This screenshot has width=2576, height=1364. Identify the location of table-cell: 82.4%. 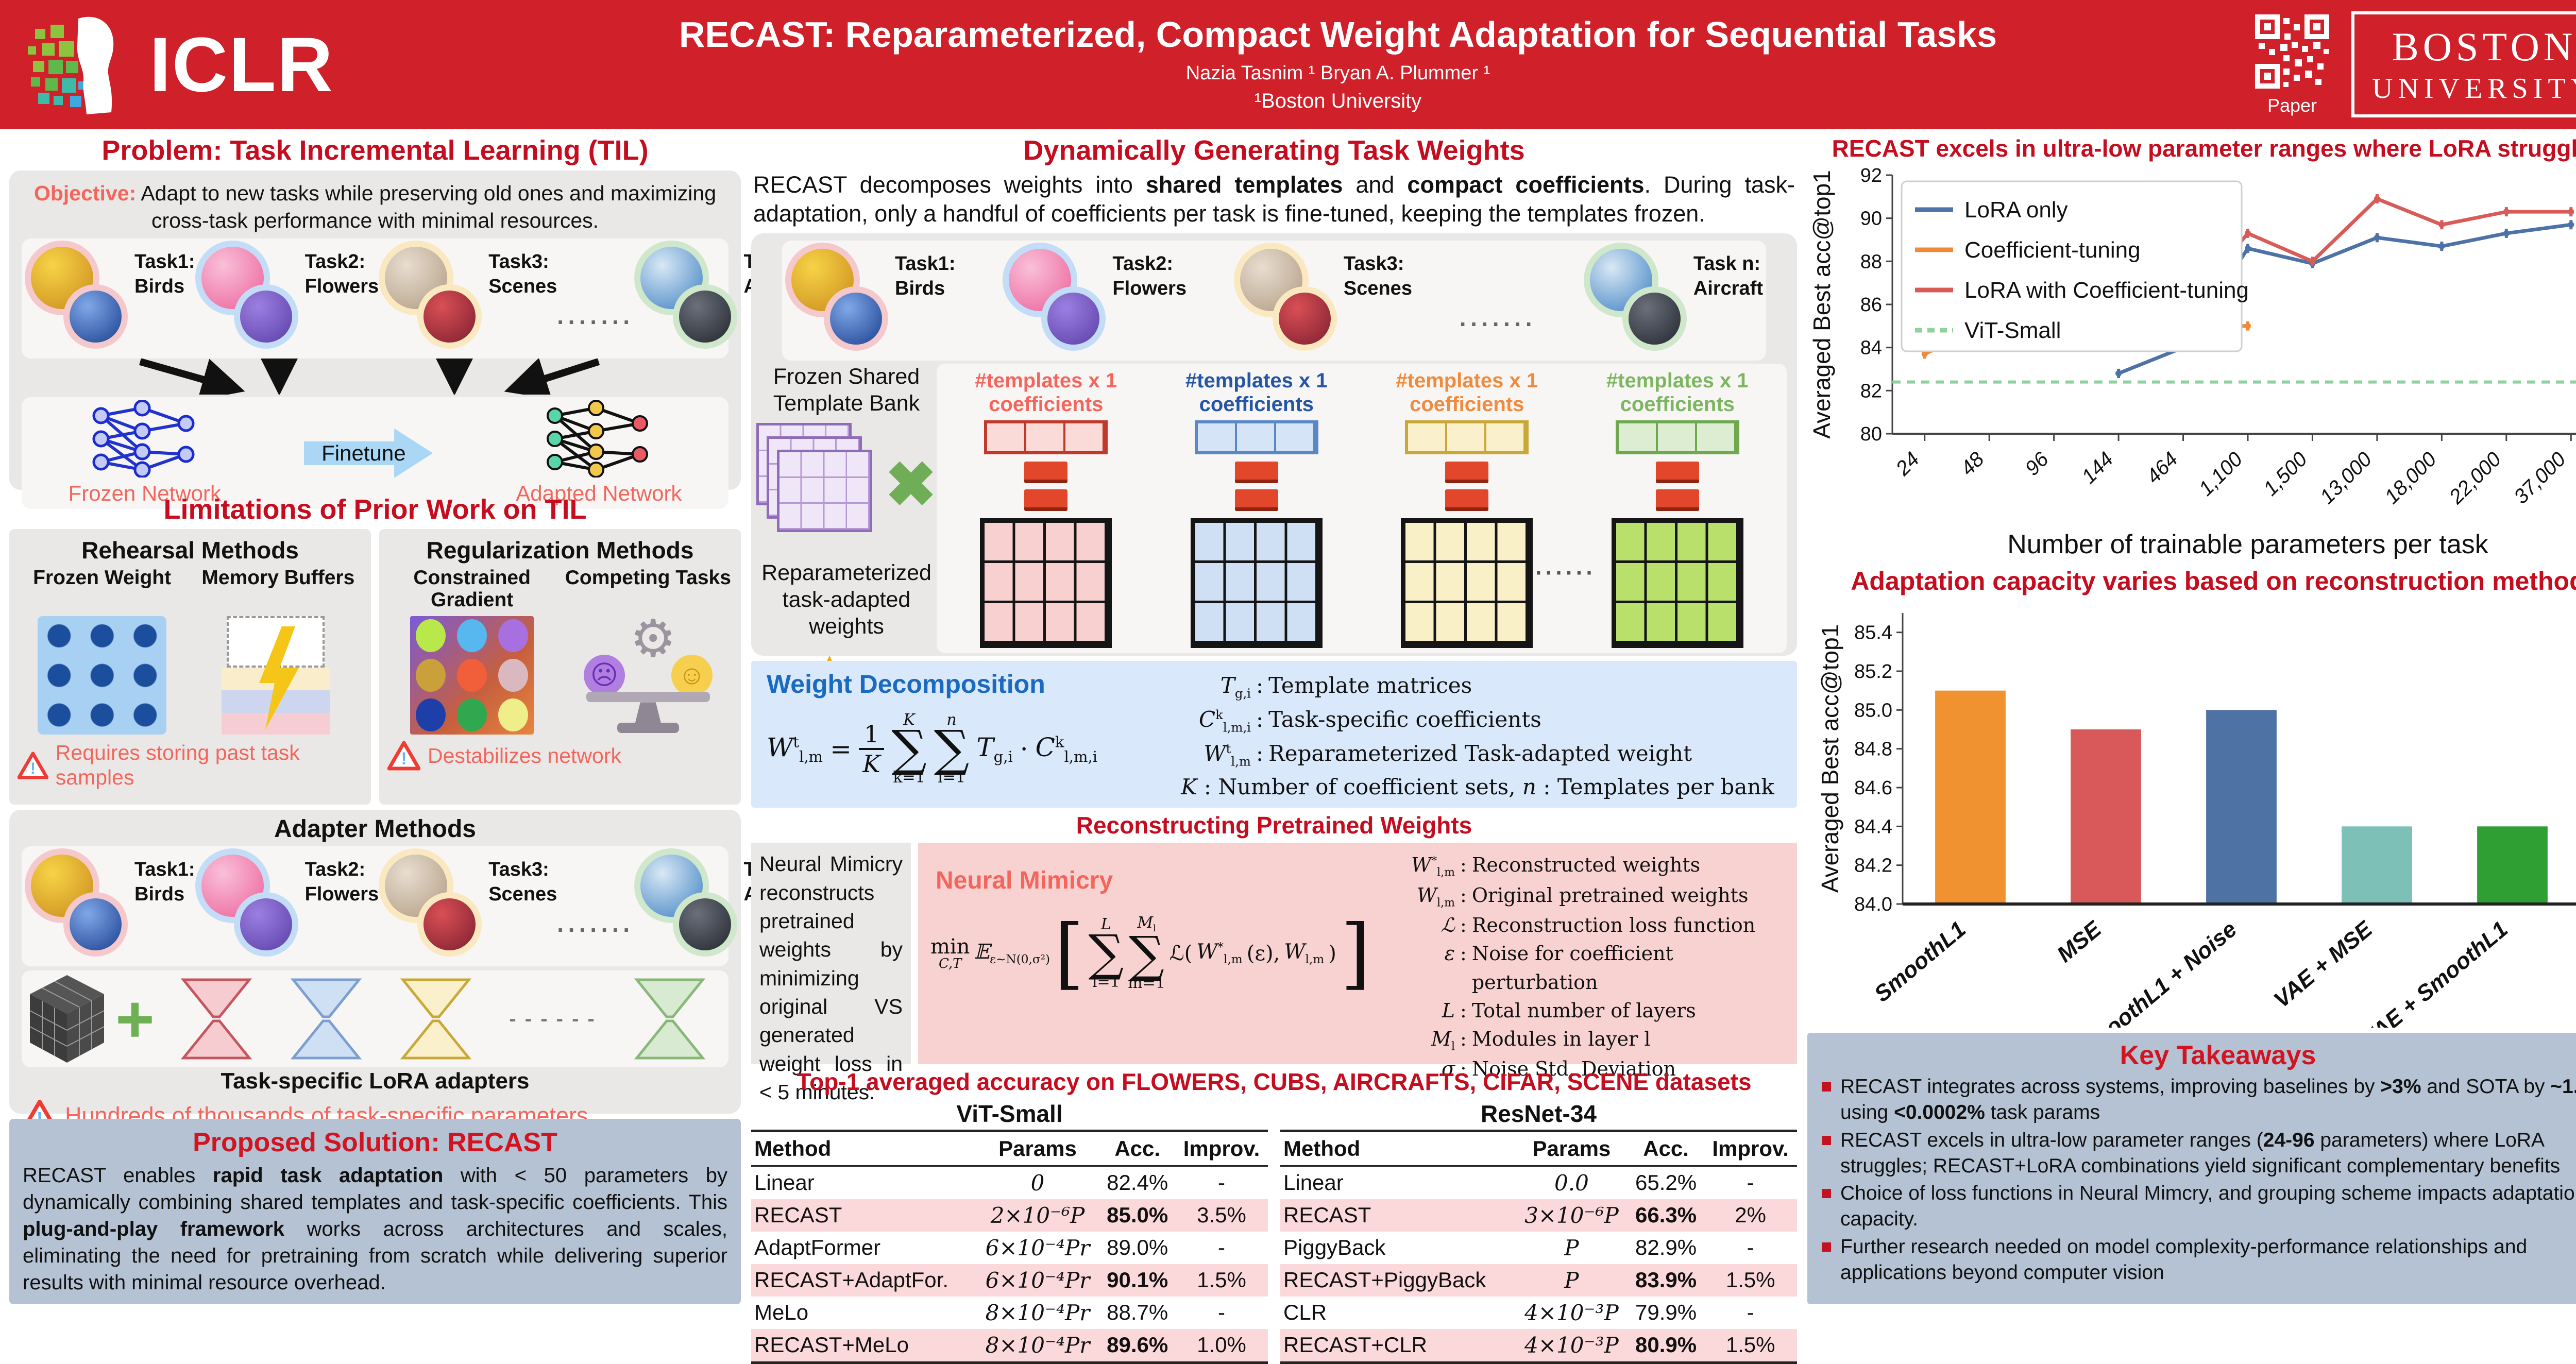
(1138, 1182).